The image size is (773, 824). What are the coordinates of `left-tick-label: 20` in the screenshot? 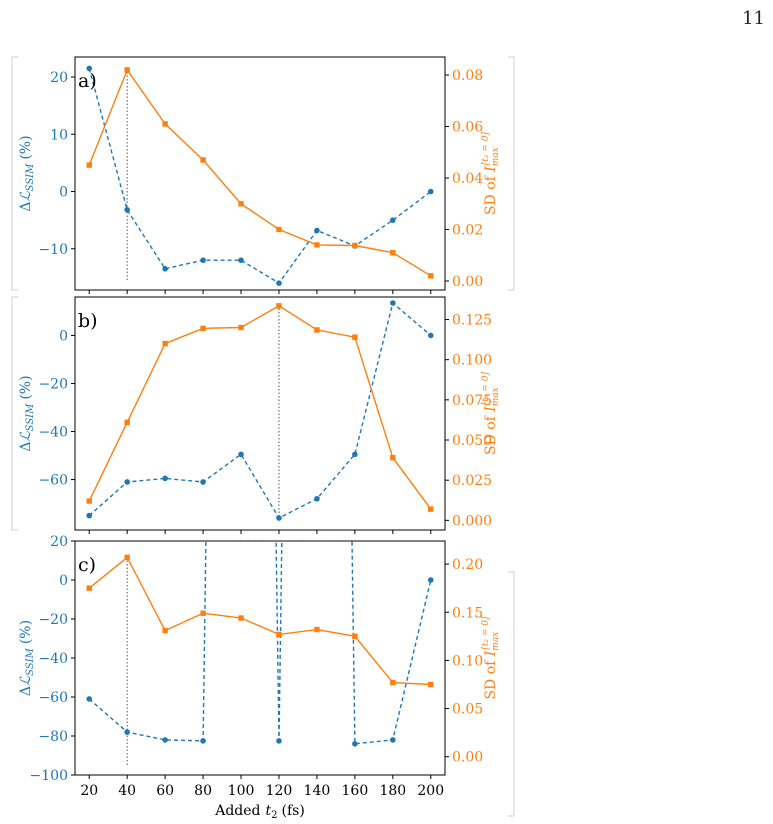 It's located at (59, 78).